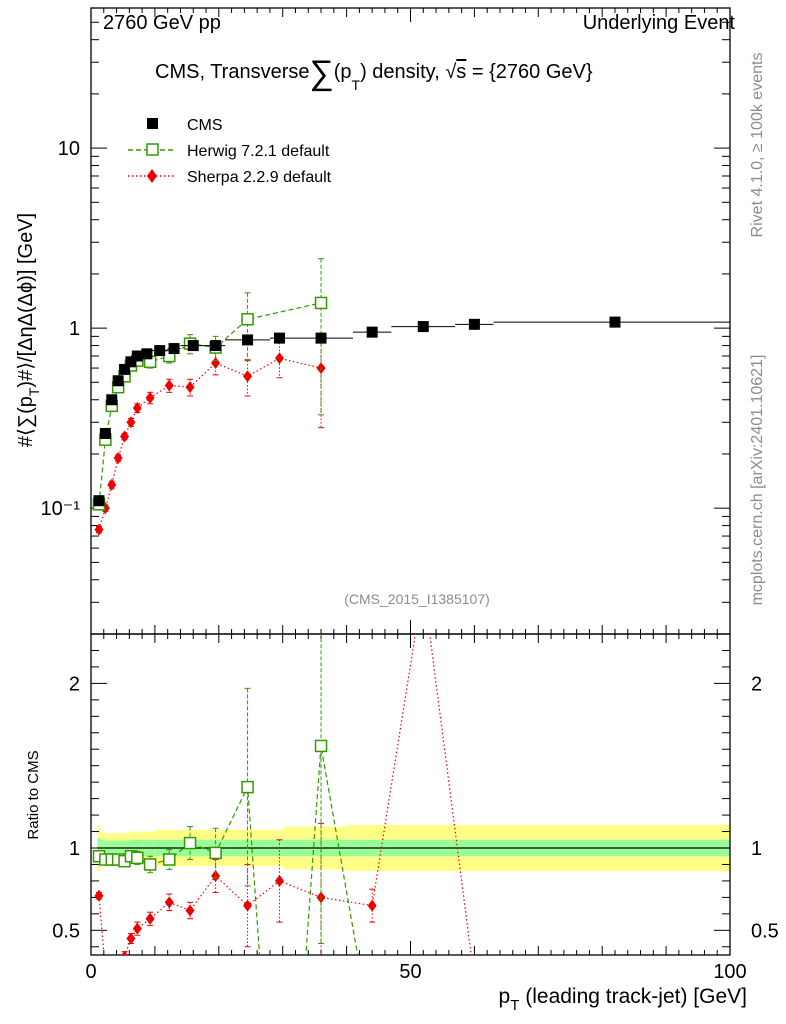  What do you see at coordinates (74, 684) in the screenshot?
I see `ratio-y-tick-label: 2` at bounding box center [74, 684].